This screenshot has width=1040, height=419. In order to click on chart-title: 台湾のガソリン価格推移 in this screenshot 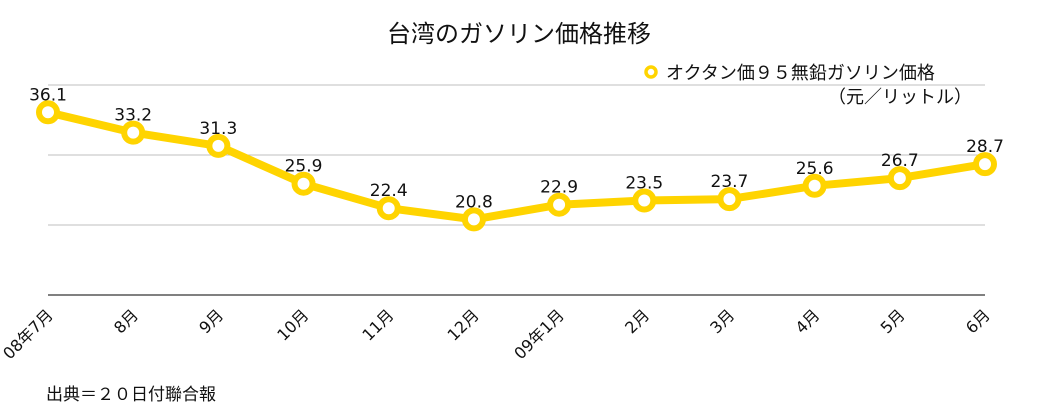, I will do `click(519, 34)`.